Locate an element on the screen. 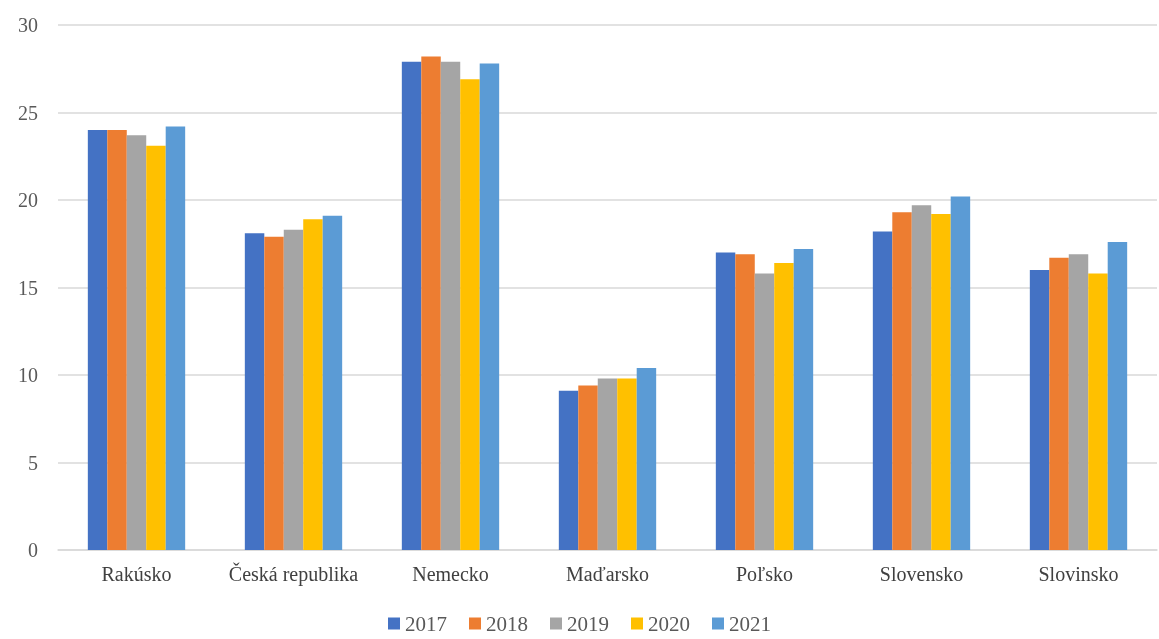 The height and width of the screenshot is (639, 1159). x-tick-label: Česká republika is located at coordinates (293, 574).